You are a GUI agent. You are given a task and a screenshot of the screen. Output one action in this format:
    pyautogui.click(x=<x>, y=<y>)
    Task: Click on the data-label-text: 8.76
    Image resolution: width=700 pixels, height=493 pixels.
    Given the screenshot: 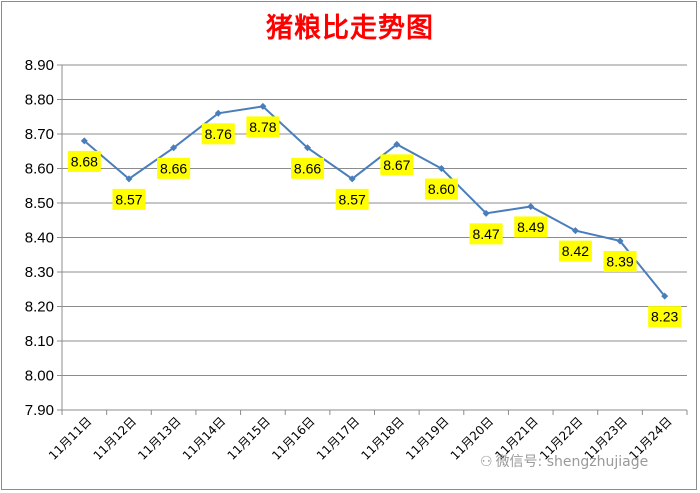 What is the action you would take?
    pyautogui.click(x=218, y=134)
    